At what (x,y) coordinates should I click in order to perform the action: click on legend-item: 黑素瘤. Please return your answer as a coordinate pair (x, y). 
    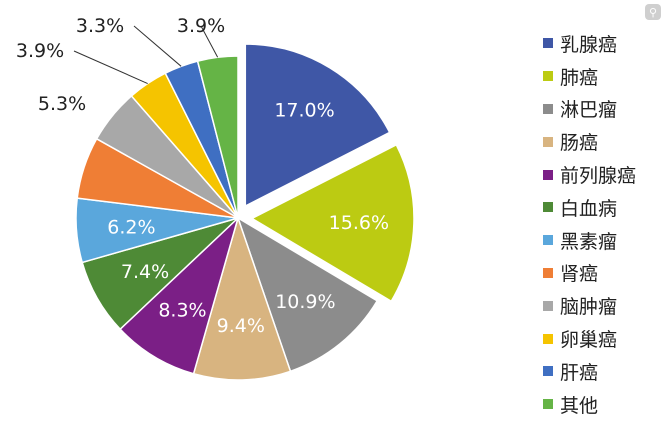
    Looking at the image, I should click on (589, 240).